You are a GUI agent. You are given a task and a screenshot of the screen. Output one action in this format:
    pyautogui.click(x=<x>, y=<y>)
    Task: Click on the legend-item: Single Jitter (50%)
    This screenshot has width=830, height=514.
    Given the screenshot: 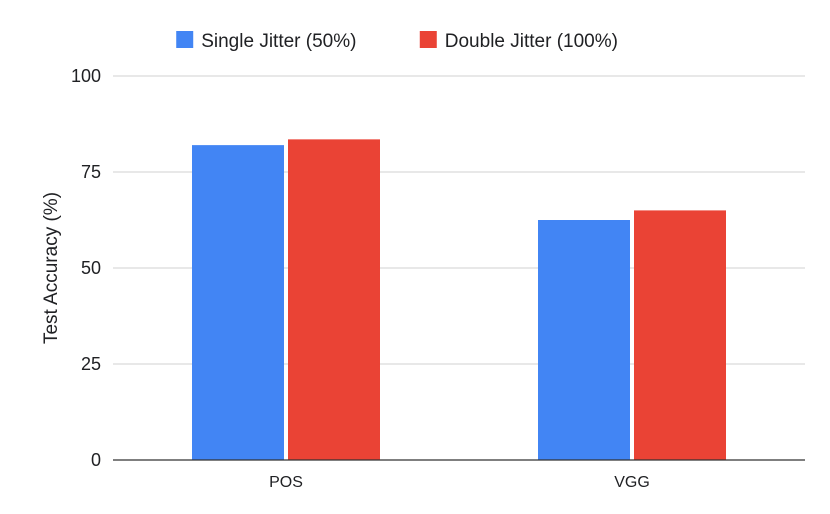 What is the action you would take?
    pyautogui.click(x=266, y=41)
    